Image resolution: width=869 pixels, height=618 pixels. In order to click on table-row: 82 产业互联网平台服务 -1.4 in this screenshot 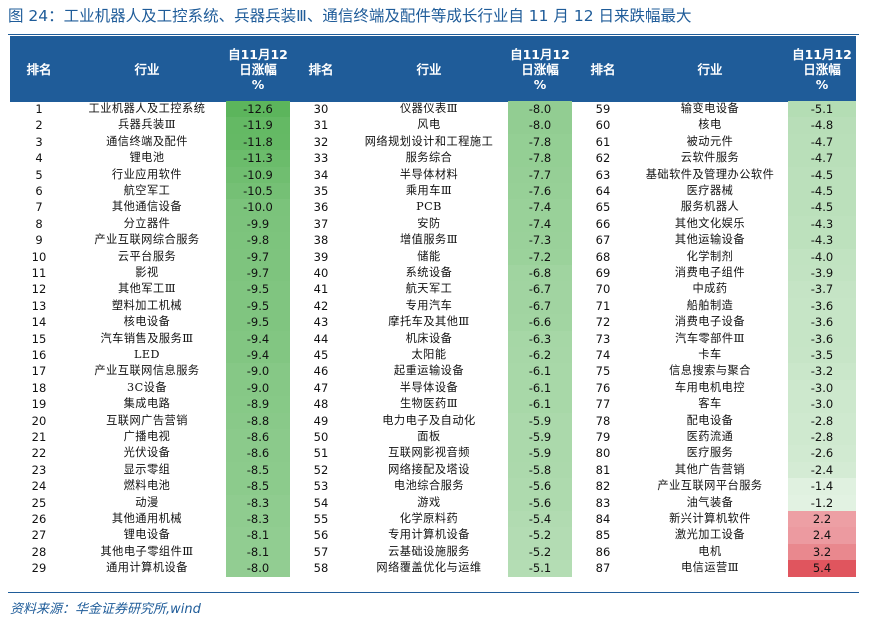, I will do `click(433, 486)`.